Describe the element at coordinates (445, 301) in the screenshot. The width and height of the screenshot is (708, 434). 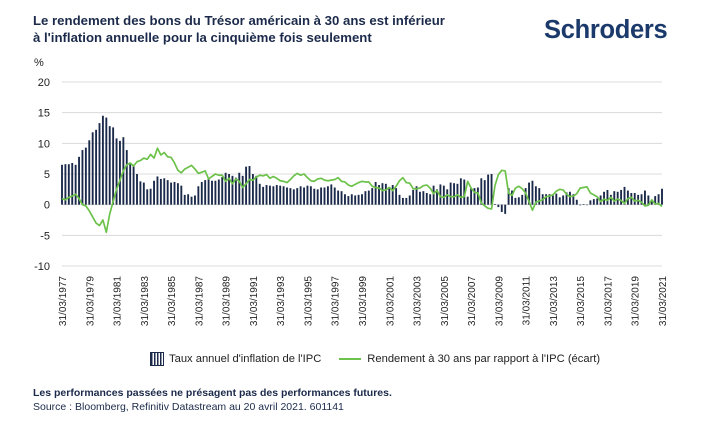
I see `x-tick-label: 31/03/2005` at that location.